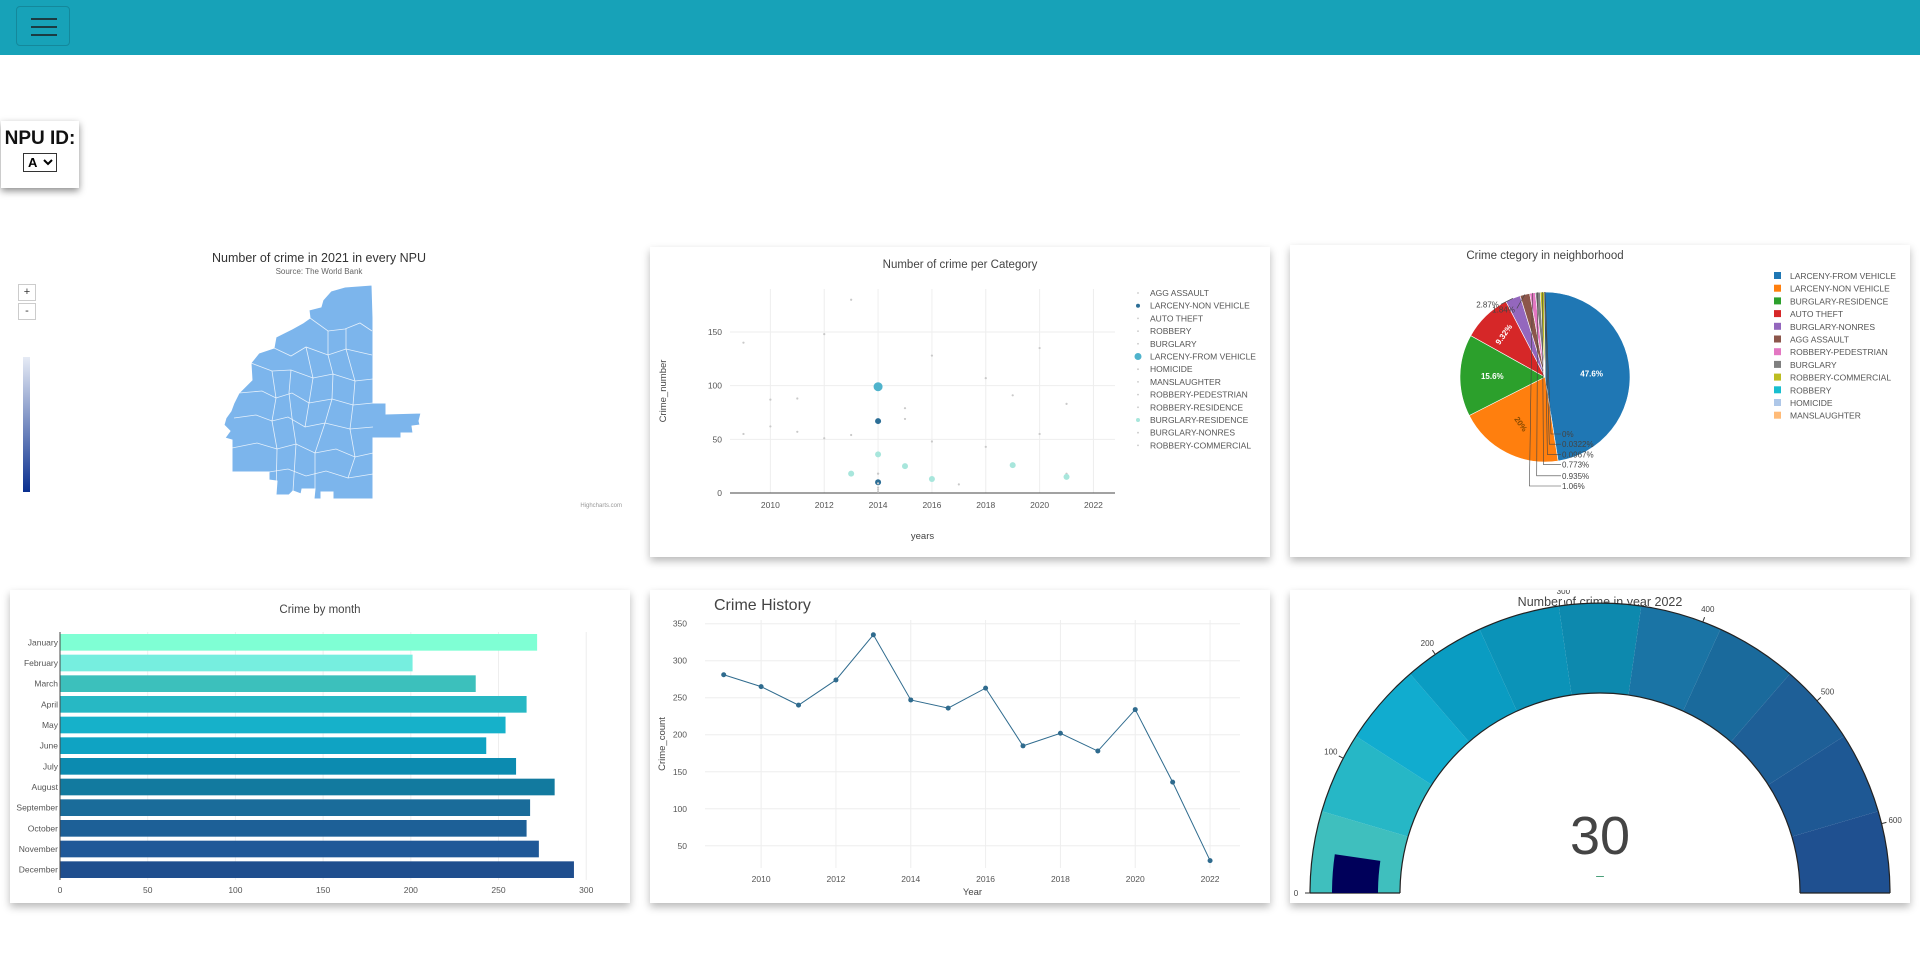 The height and width of the screenshot is (968, 1920). Describe the element at coordinates (761, 879) in the screenshot. I see `x-tick-label: 2010` at that location.